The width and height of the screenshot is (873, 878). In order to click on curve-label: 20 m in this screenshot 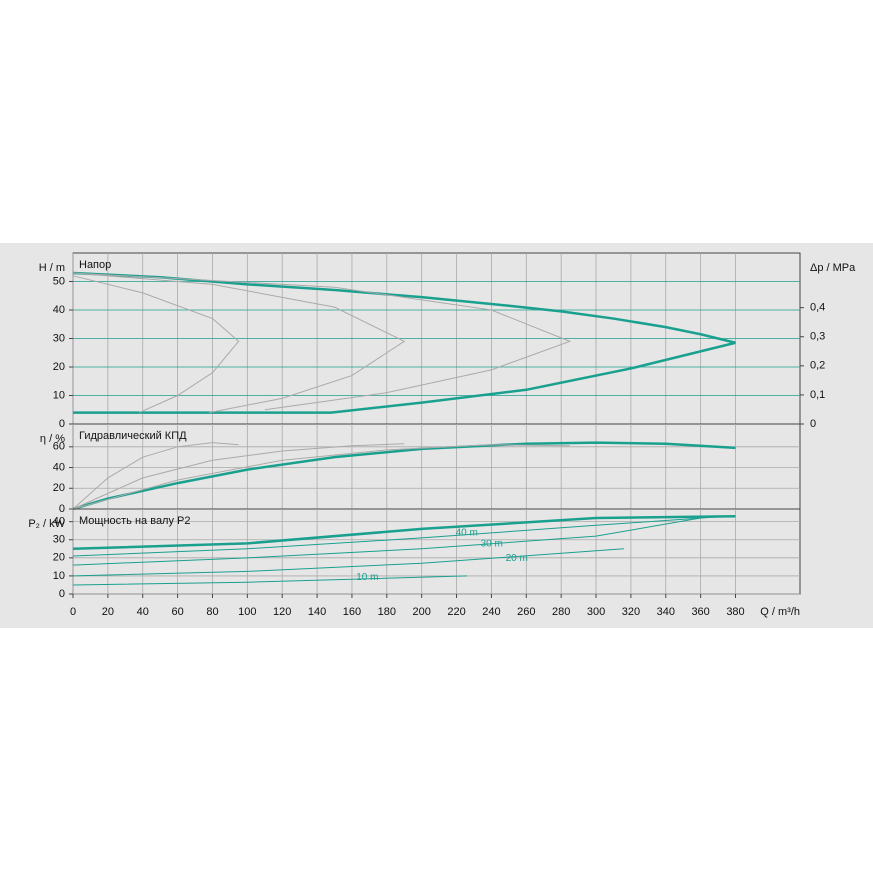, I will do `click(517, 558)`.